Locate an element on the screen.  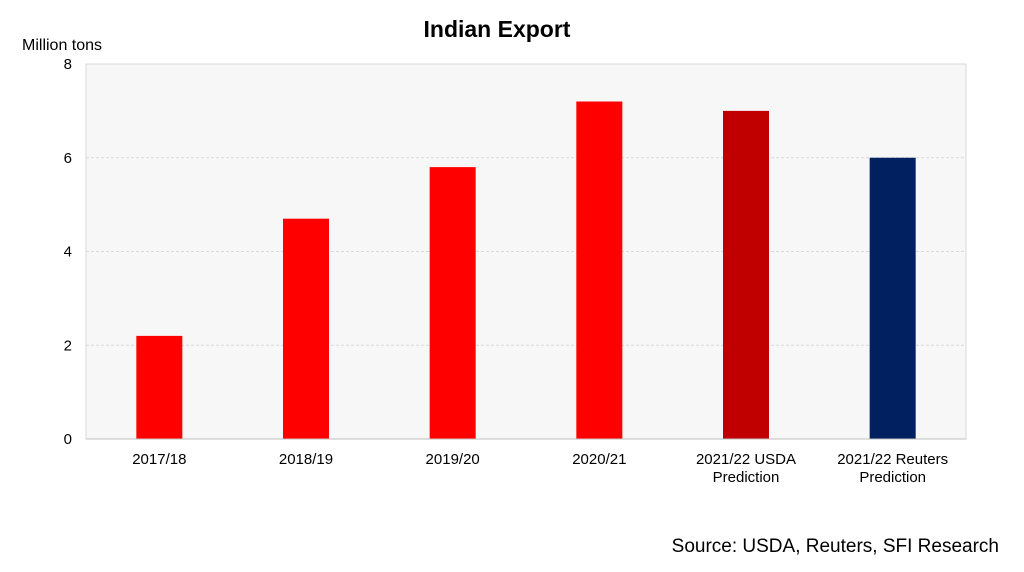
x-tick-label: 2021/22 Reuters is located at coordinates (892, 459).